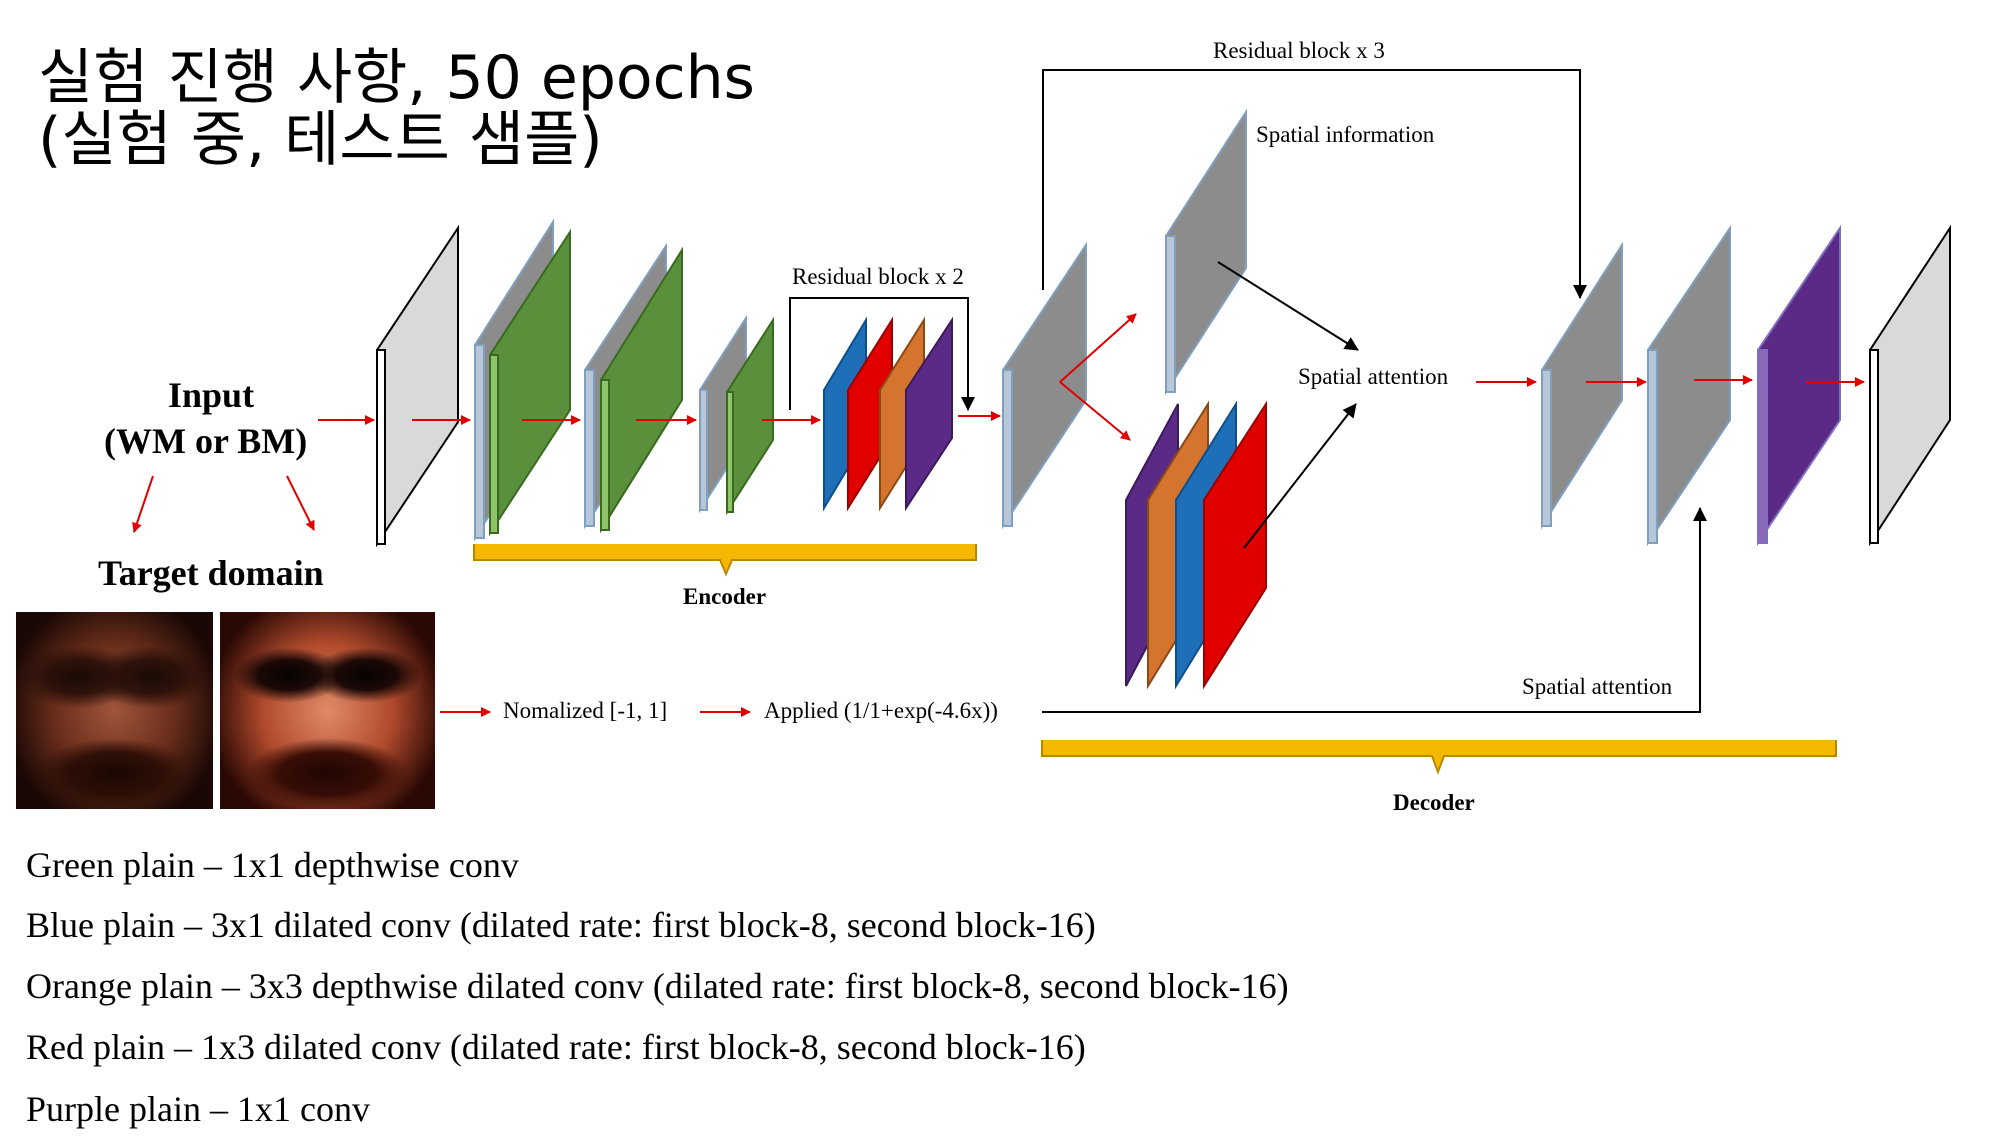 The width and height of the screenshot is (2013, 1144). I want to click on encoder-label: Encoder, so click(725, 596).